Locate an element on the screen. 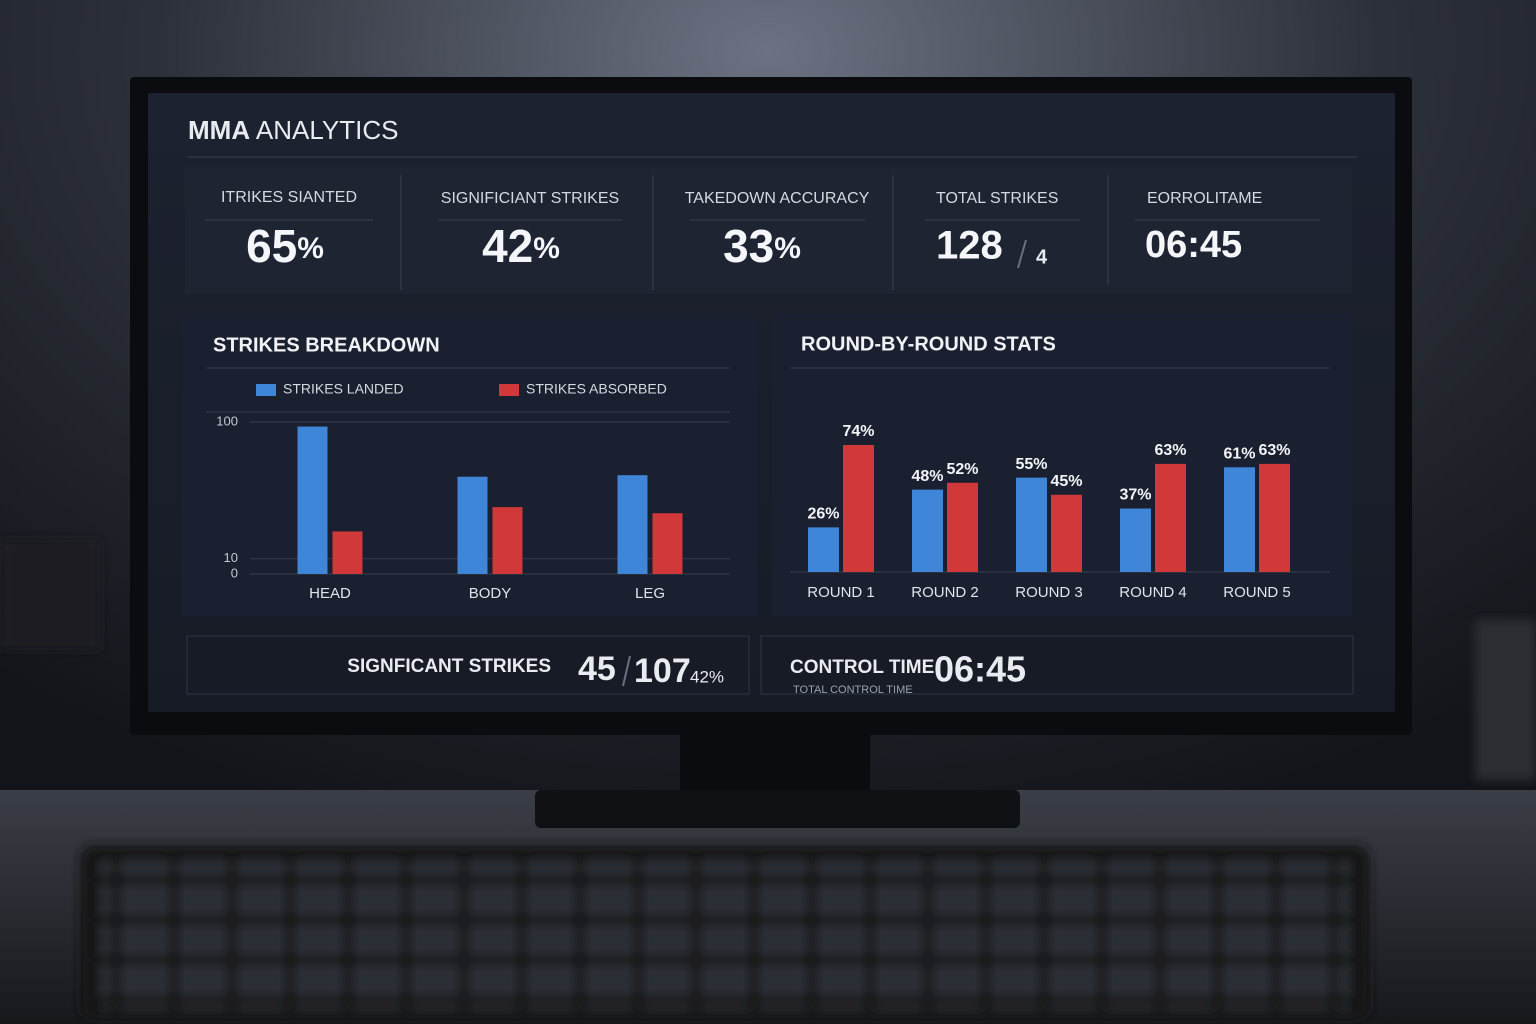 The width and height of the screenshot is (1536, 1024). kpi-sub: 4 is located at coordinates (1042, 257).